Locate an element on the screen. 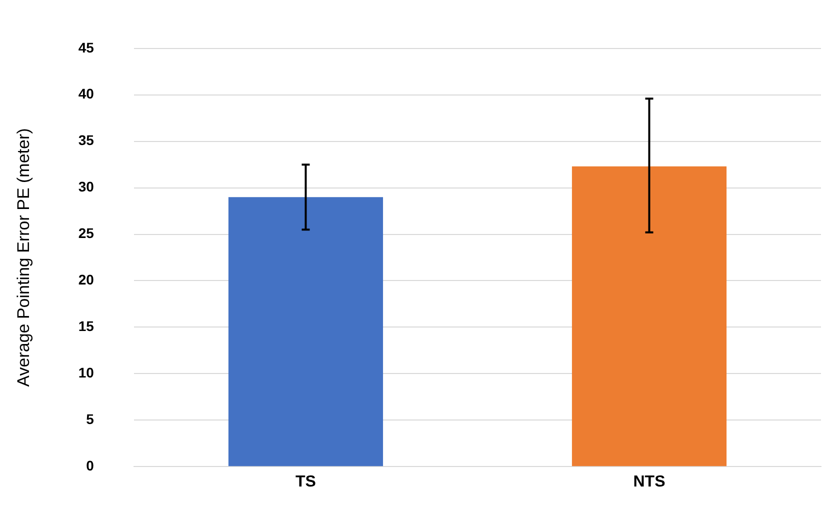  y-axis-title: Average Pointing Error PE (meter) is located at coordinates (23, 257).